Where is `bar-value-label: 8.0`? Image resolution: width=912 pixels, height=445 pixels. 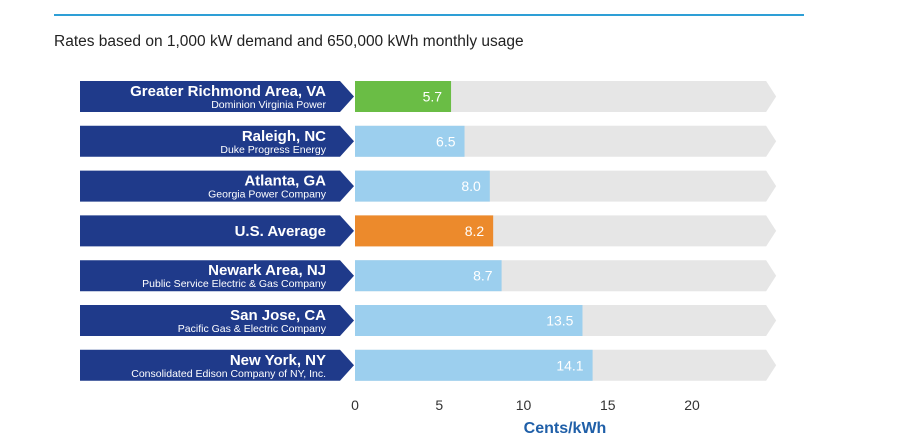
bar-value-label: 8.0 is located at coordinates (471, 186).